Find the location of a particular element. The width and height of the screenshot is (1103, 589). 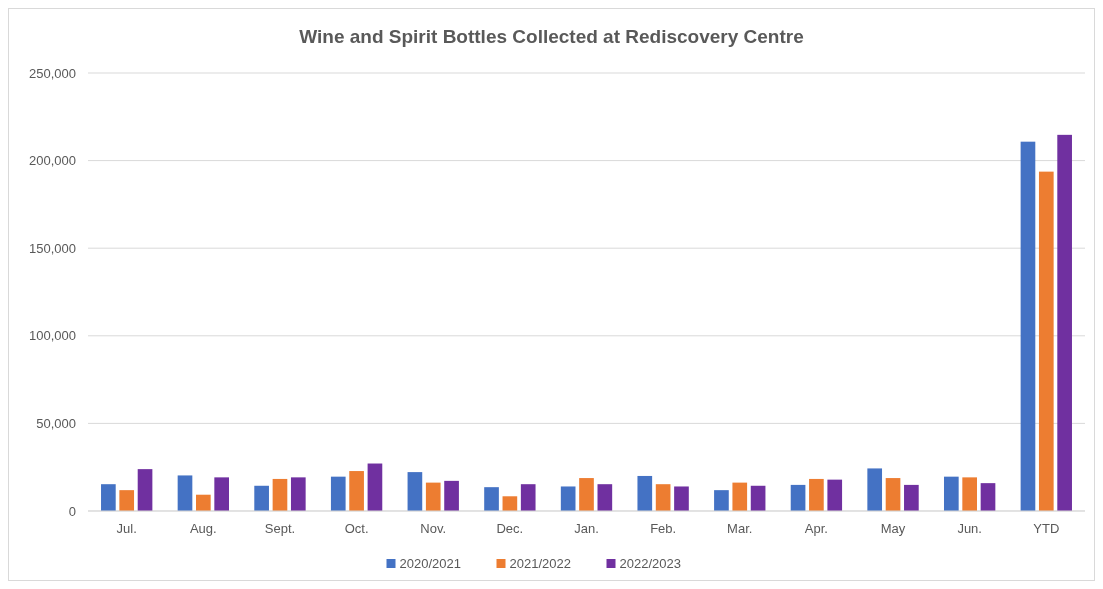

x-tick-label: Aug. is located at coordinates (203, 528).